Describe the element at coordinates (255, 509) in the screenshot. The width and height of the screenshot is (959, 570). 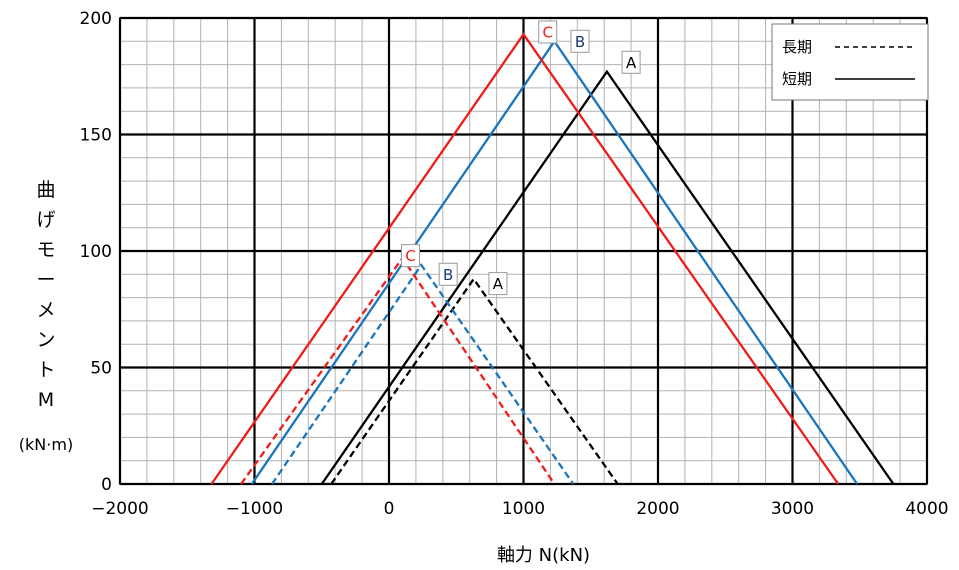
I see `x-tick-label: −1000` at that location.